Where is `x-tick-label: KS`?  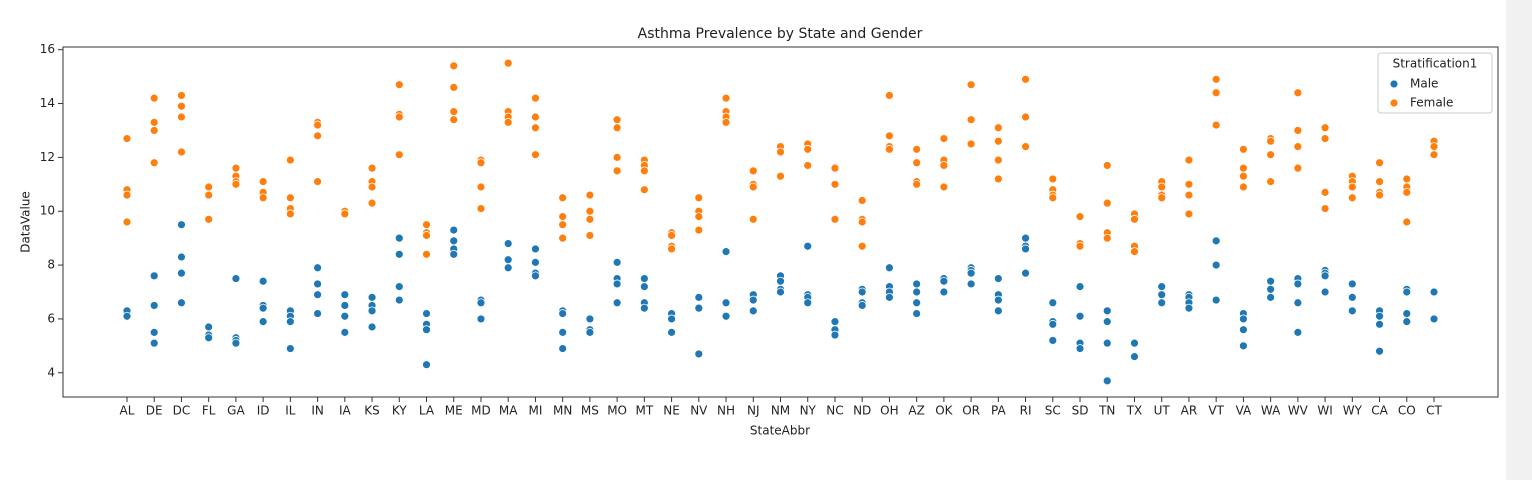
x-tick-label: KS is located at coordinates (372, 411).